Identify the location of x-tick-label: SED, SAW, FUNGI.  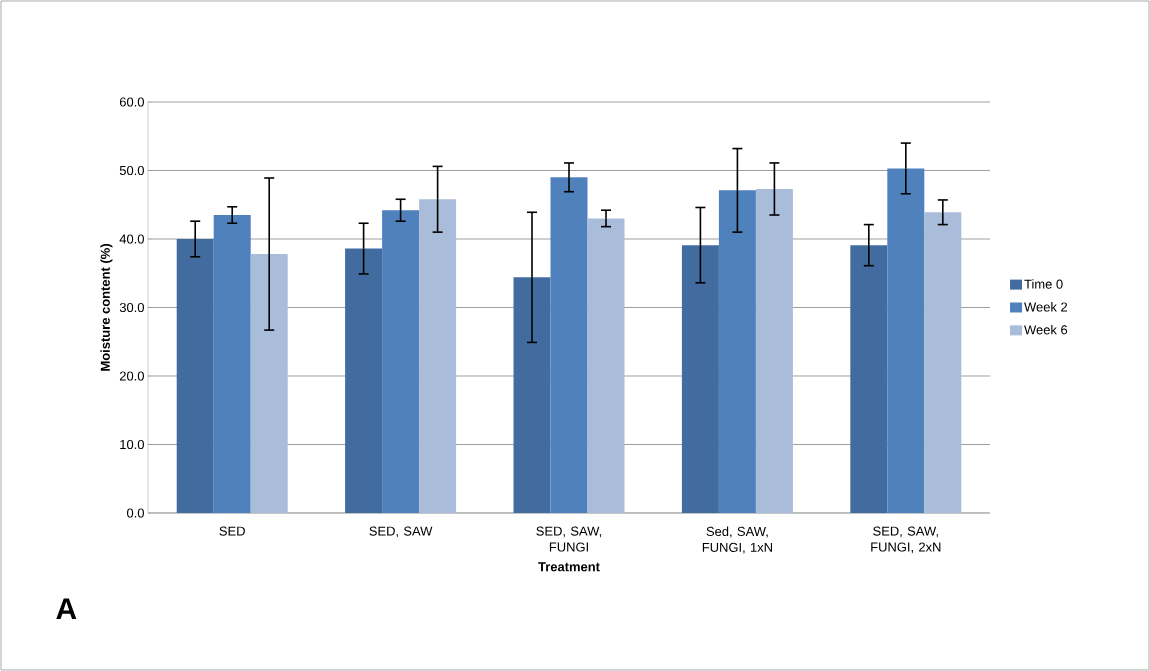
(569, 539).